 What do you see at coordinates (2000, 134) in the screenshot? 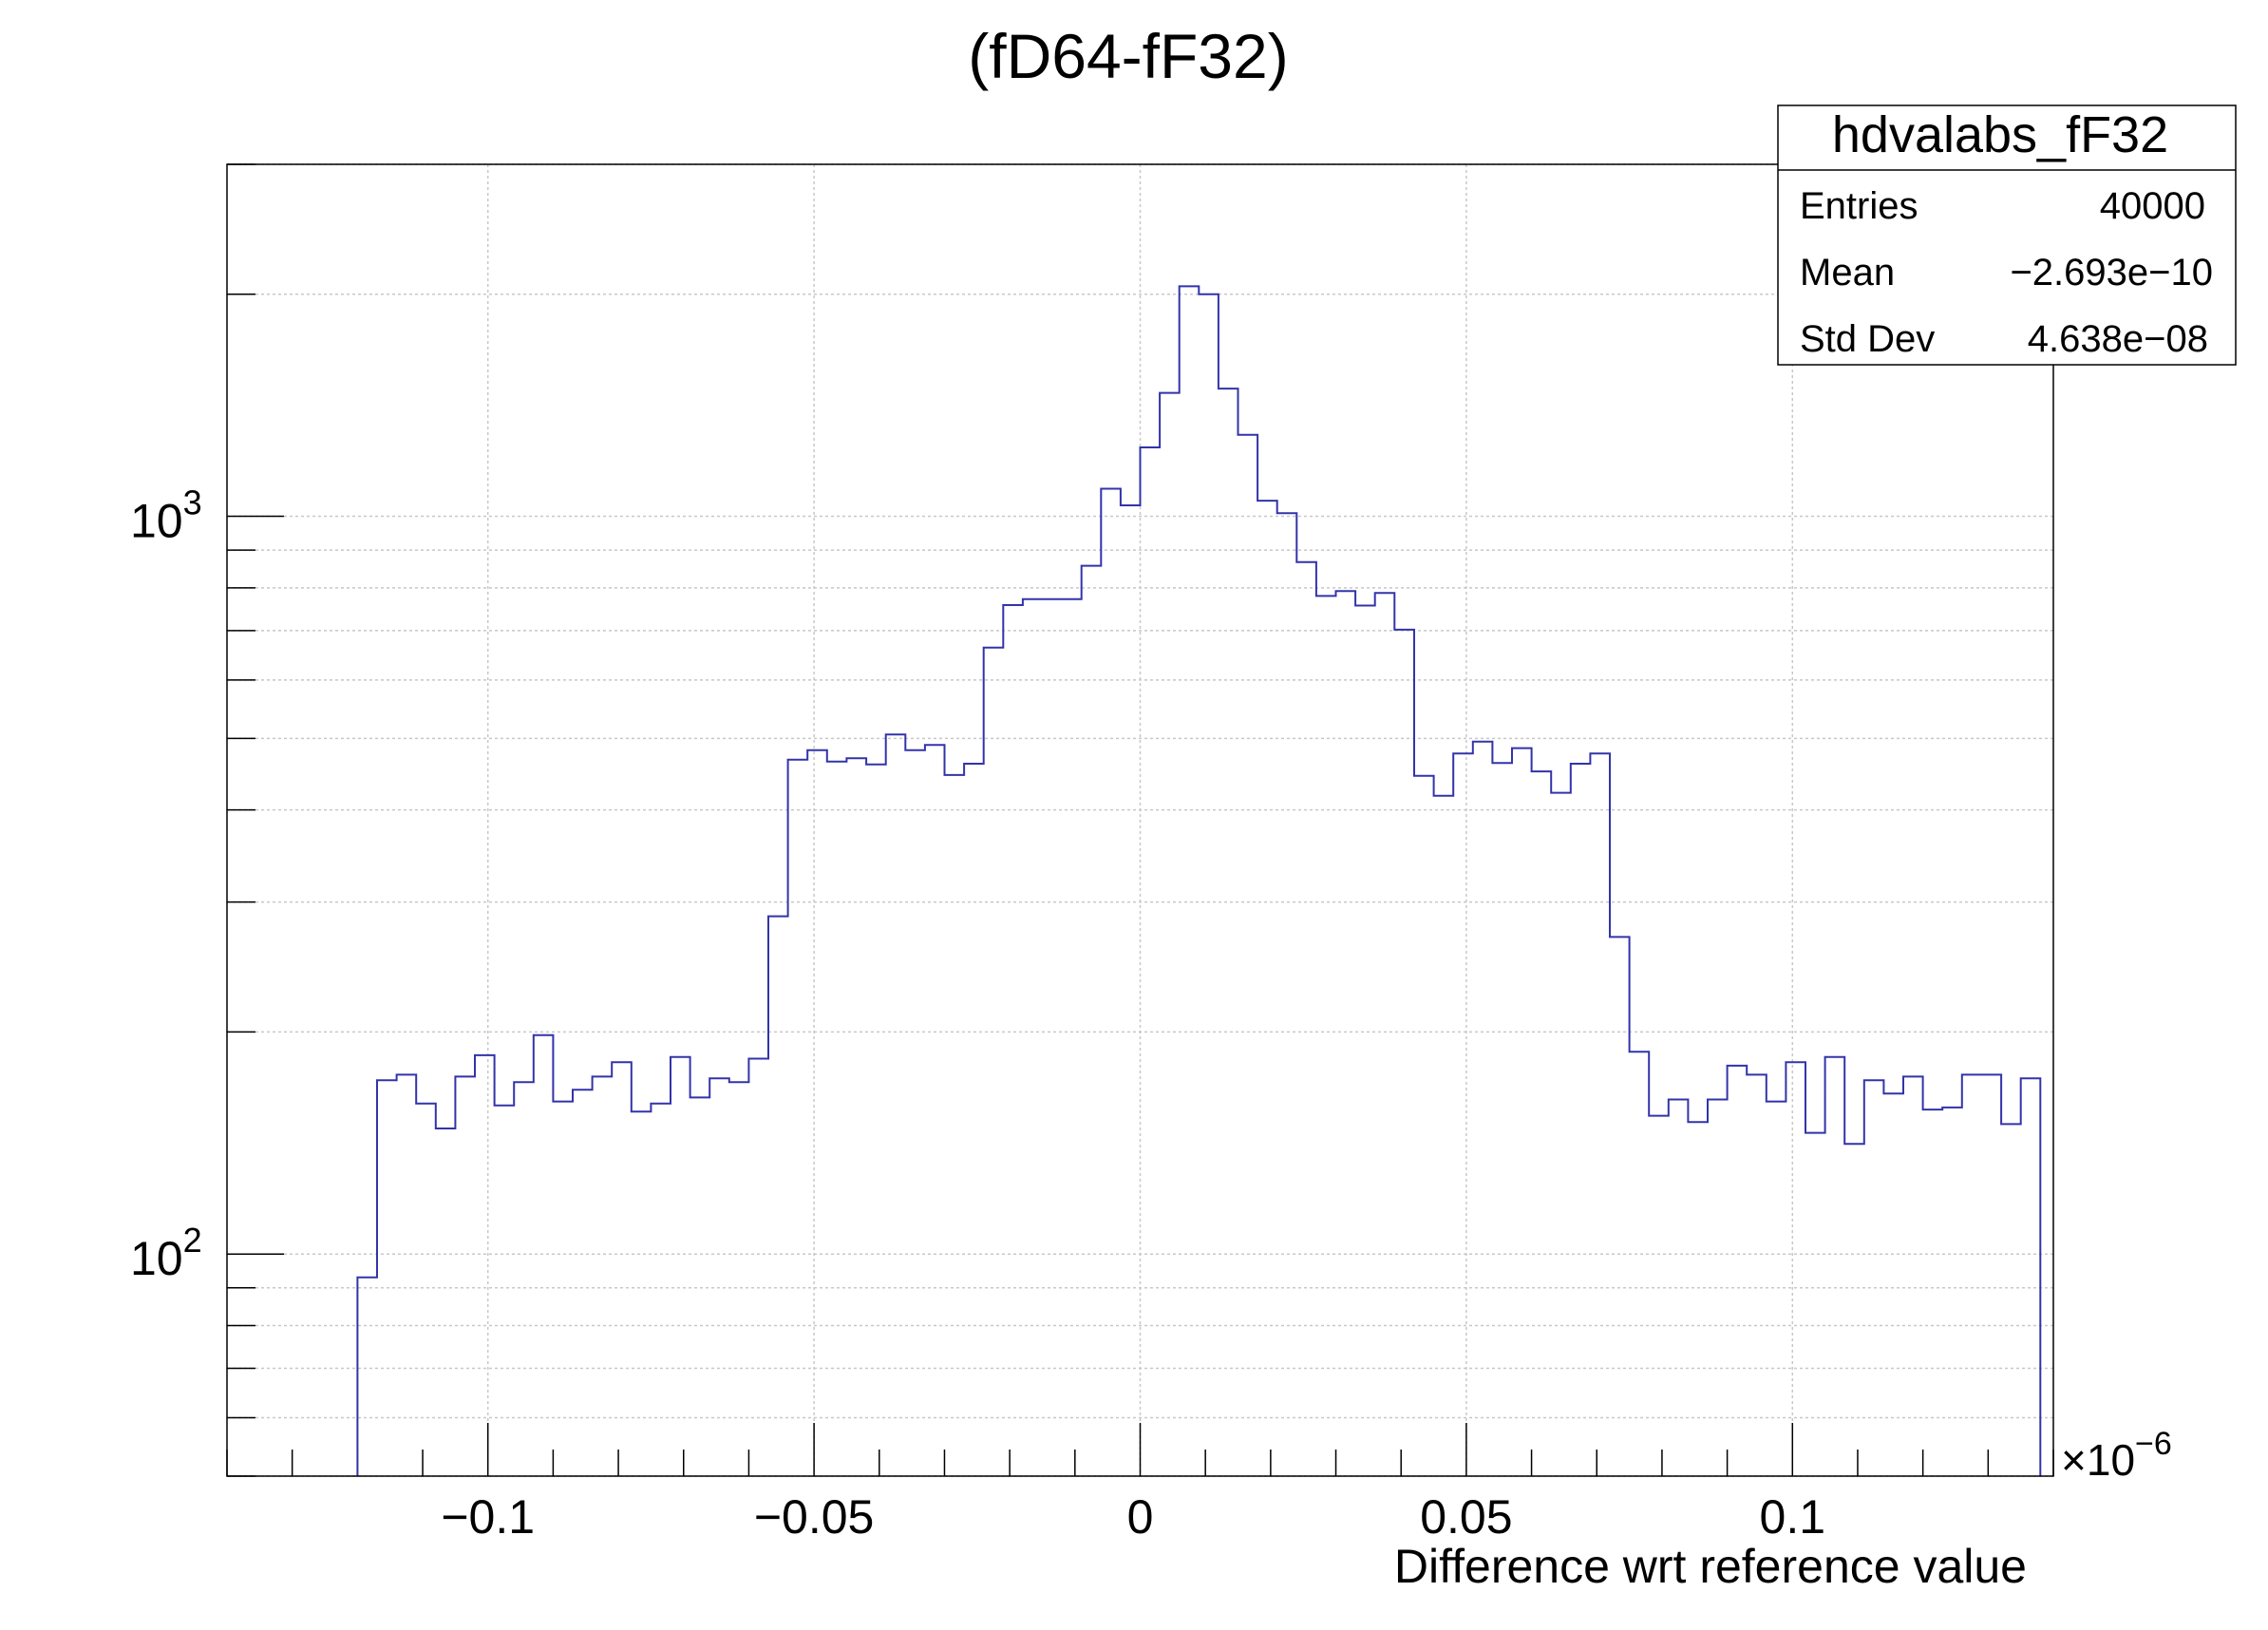
I see `stats-box-title: hdvalabs_fF32` at bounding box center [2000, 134].